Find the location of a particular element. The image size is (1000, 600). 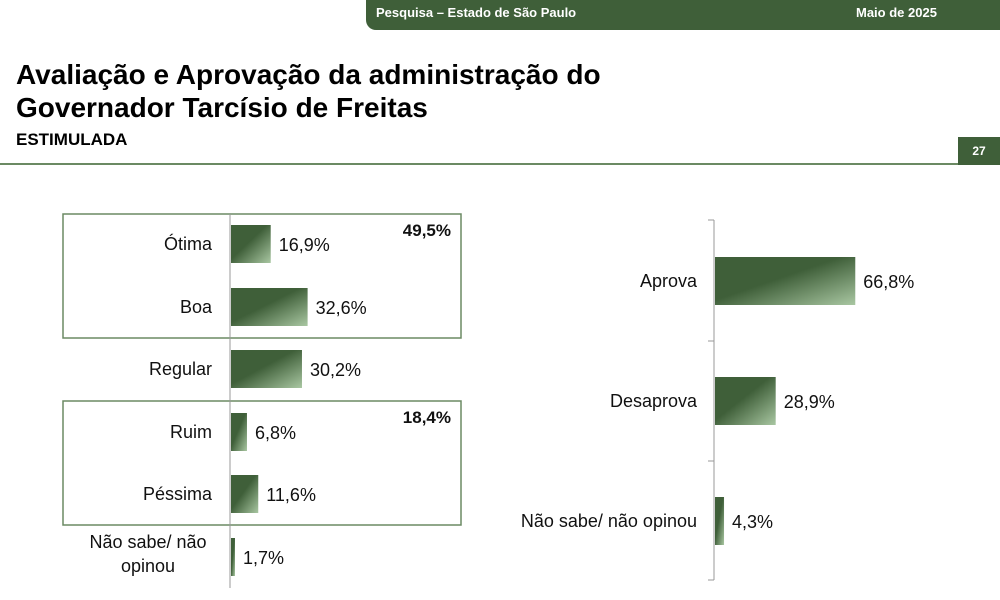

page-subtitle: ESTIMULADA is located at coordinates (72, 139).